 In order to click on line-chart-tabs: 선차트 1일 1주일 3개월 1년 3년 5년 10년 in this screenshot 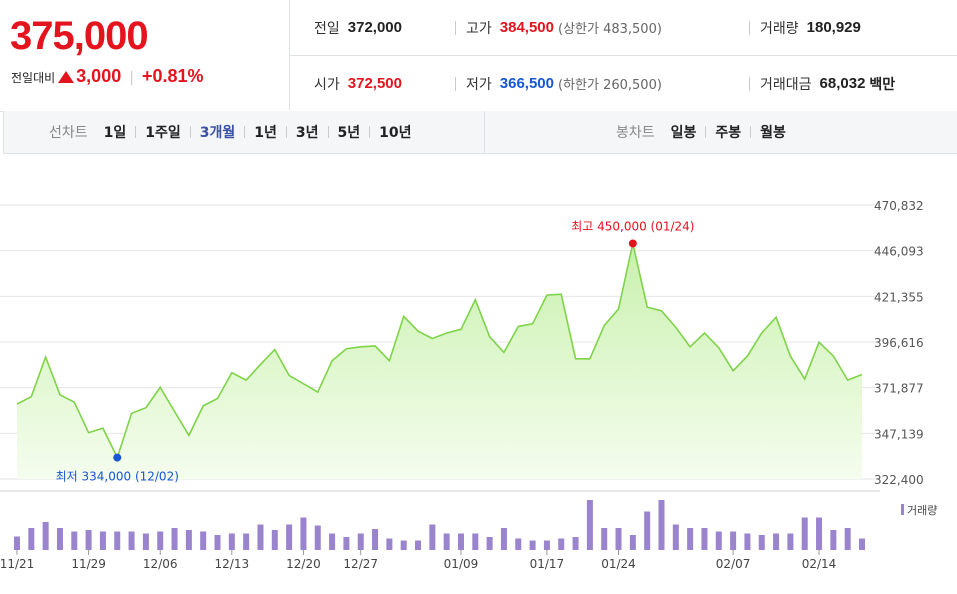, I will do `click(230, 132)`.